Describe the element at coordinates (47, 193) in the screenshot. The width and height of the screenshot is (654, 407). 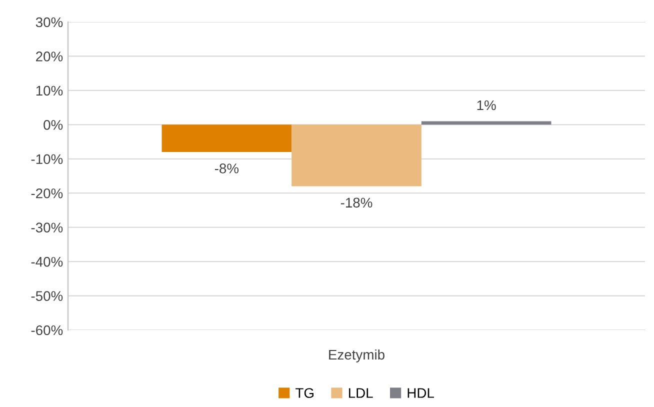
I see `y-tick-label: -20%` at that location.